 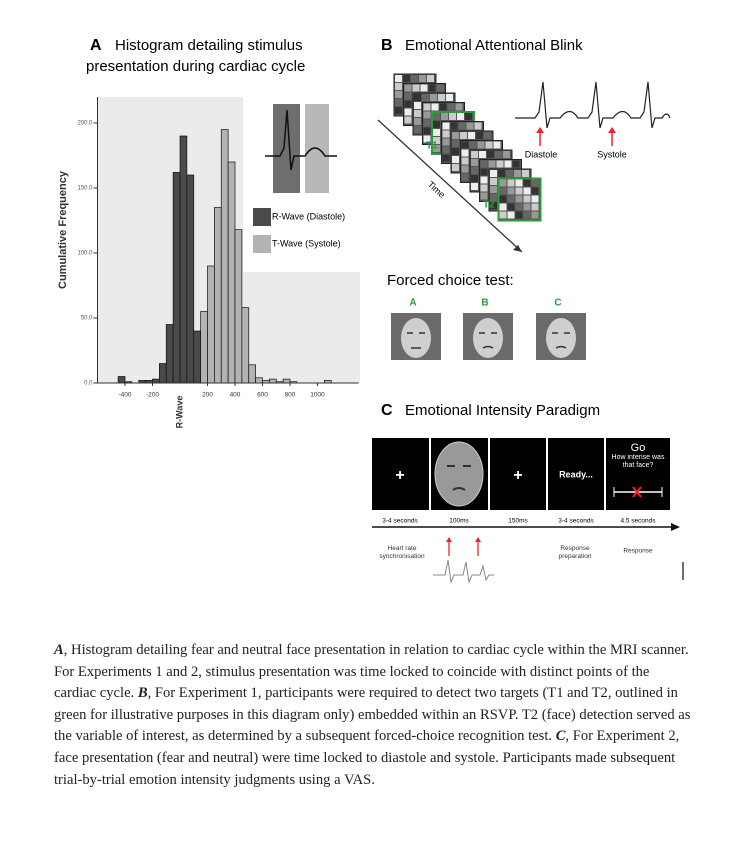 I want to click on face, so click(x=416, y=338).